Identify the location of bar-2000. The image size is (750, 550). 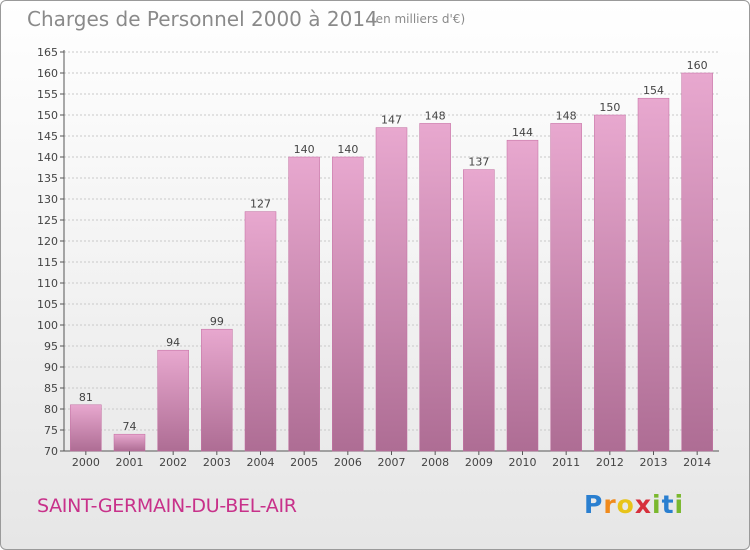
(86, 428).